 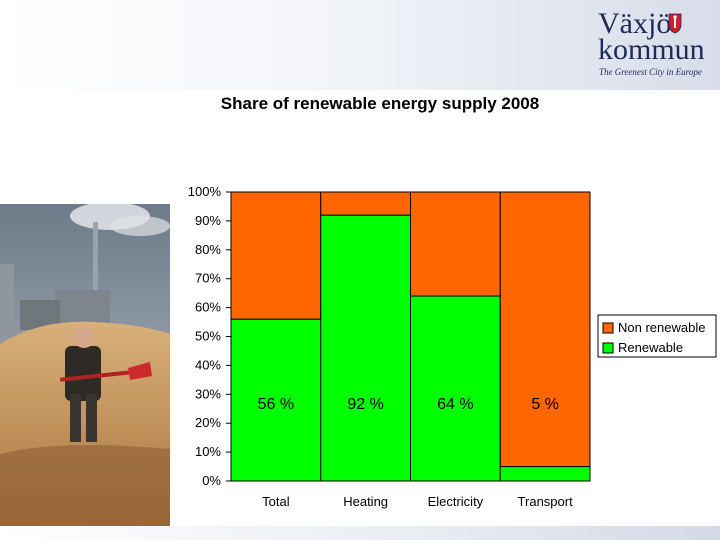 I want to click on y-tick-label: 0%, so click(x=211, y=480).